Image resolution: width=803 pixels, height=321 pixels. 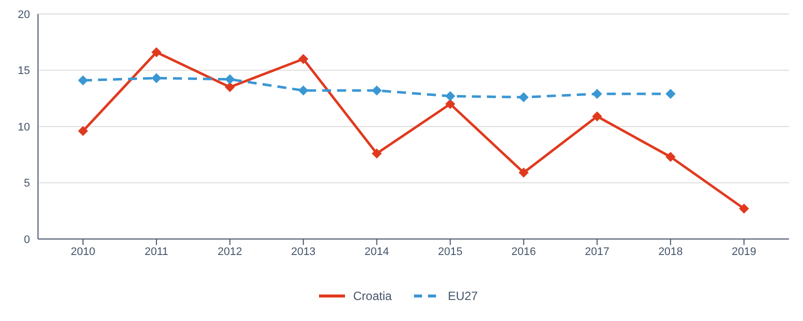 What do you see at coordinates (24, 14) in the screenshot?
I see `y-tick-label: 20` at bounding box center [24, 14].